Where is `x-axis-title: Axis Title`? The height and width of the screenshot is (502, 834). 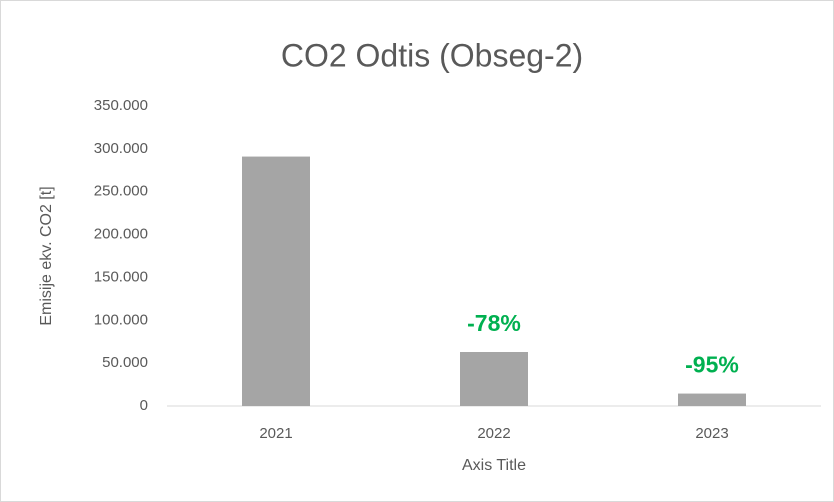 x-axis-title: Axis Title is located at coordinates (494, 465).